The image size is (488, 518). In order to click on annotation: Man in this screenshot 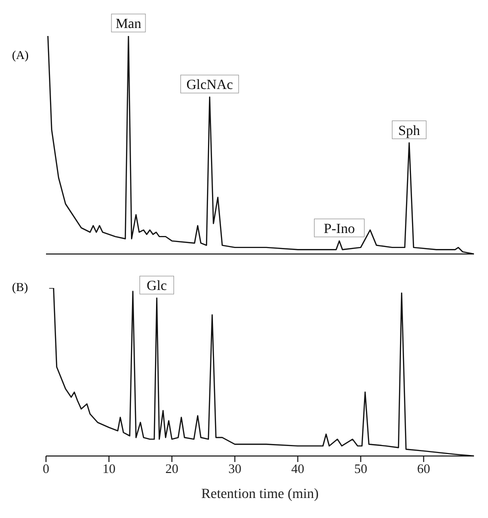, I will do `click(129, 24)`.